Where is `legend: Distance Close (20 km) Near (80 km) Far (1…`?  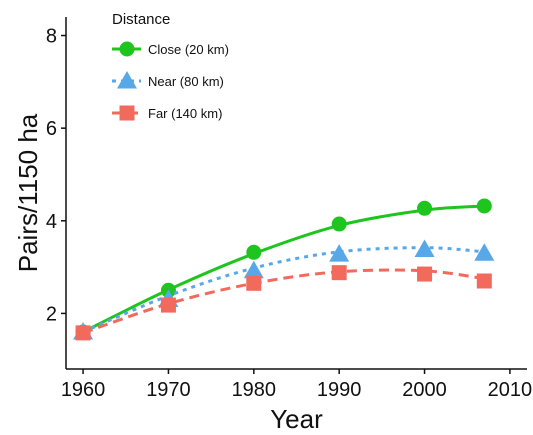
legend: Distance Close (20 km) Near (80 km) Far (1… is located at coordinates (170, 66).